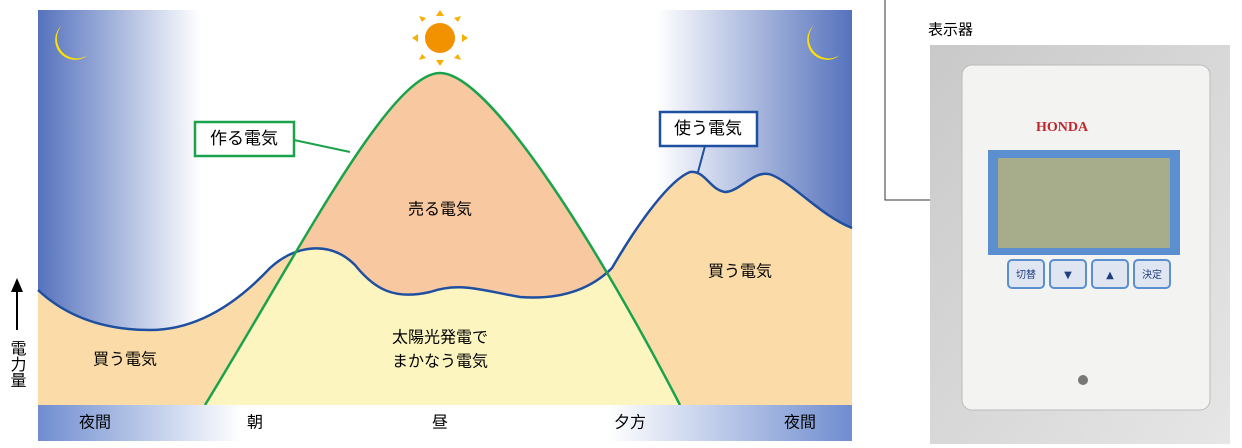  I want to click on button-label: 切替, so click(1026, 274).